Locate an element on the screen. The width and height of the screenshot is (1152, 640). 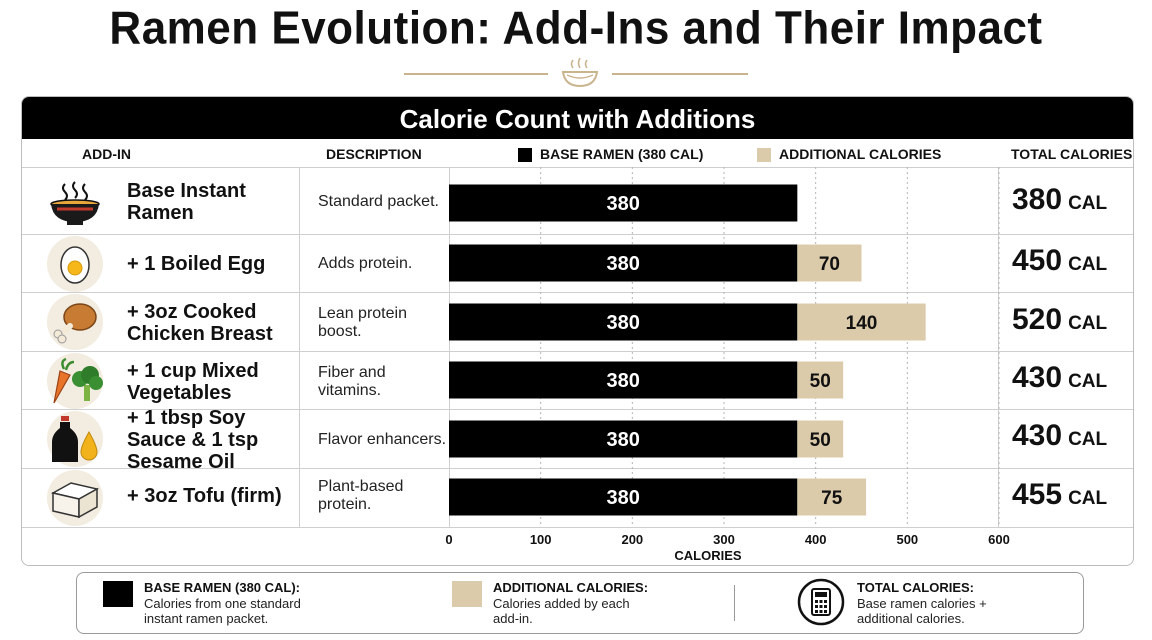
header-addin: ADD-IN is located at coordinates (106, 154).